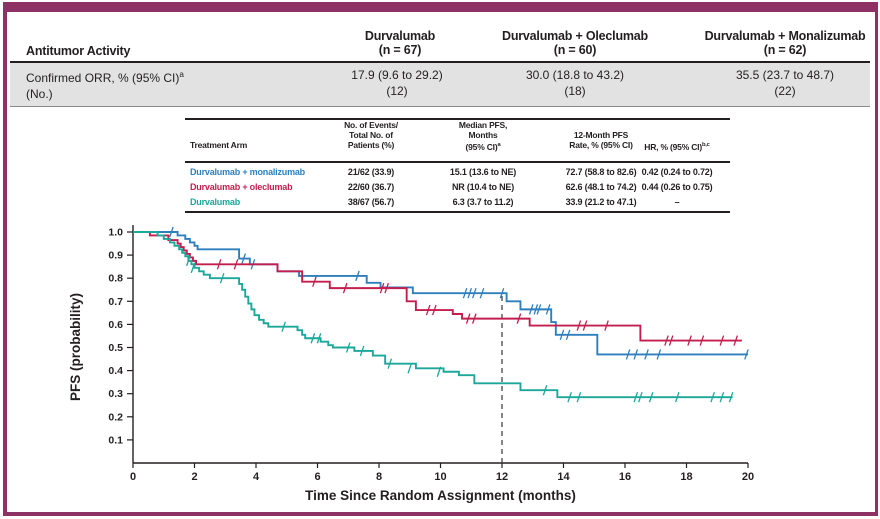  I want to click on pfs-row-hr: –, so click(677, 202).